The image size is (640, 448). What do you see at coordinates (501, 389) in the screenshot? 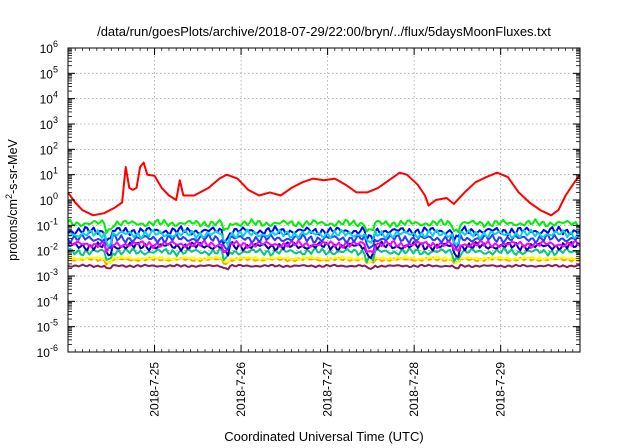
I see `x-tick-label: 2018-7-29` at bounding box center [501, 389].